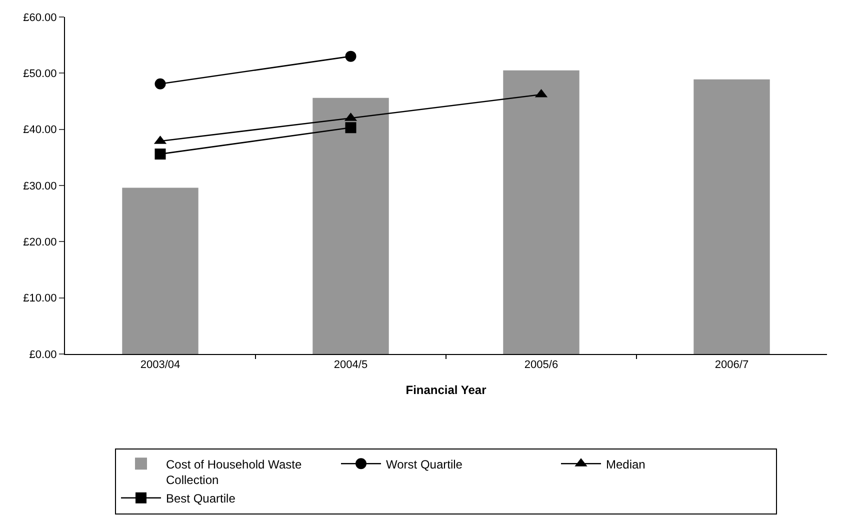 The image size is (847, 526). I want to click on y-tick-label: £30.00, so click(40, 186).